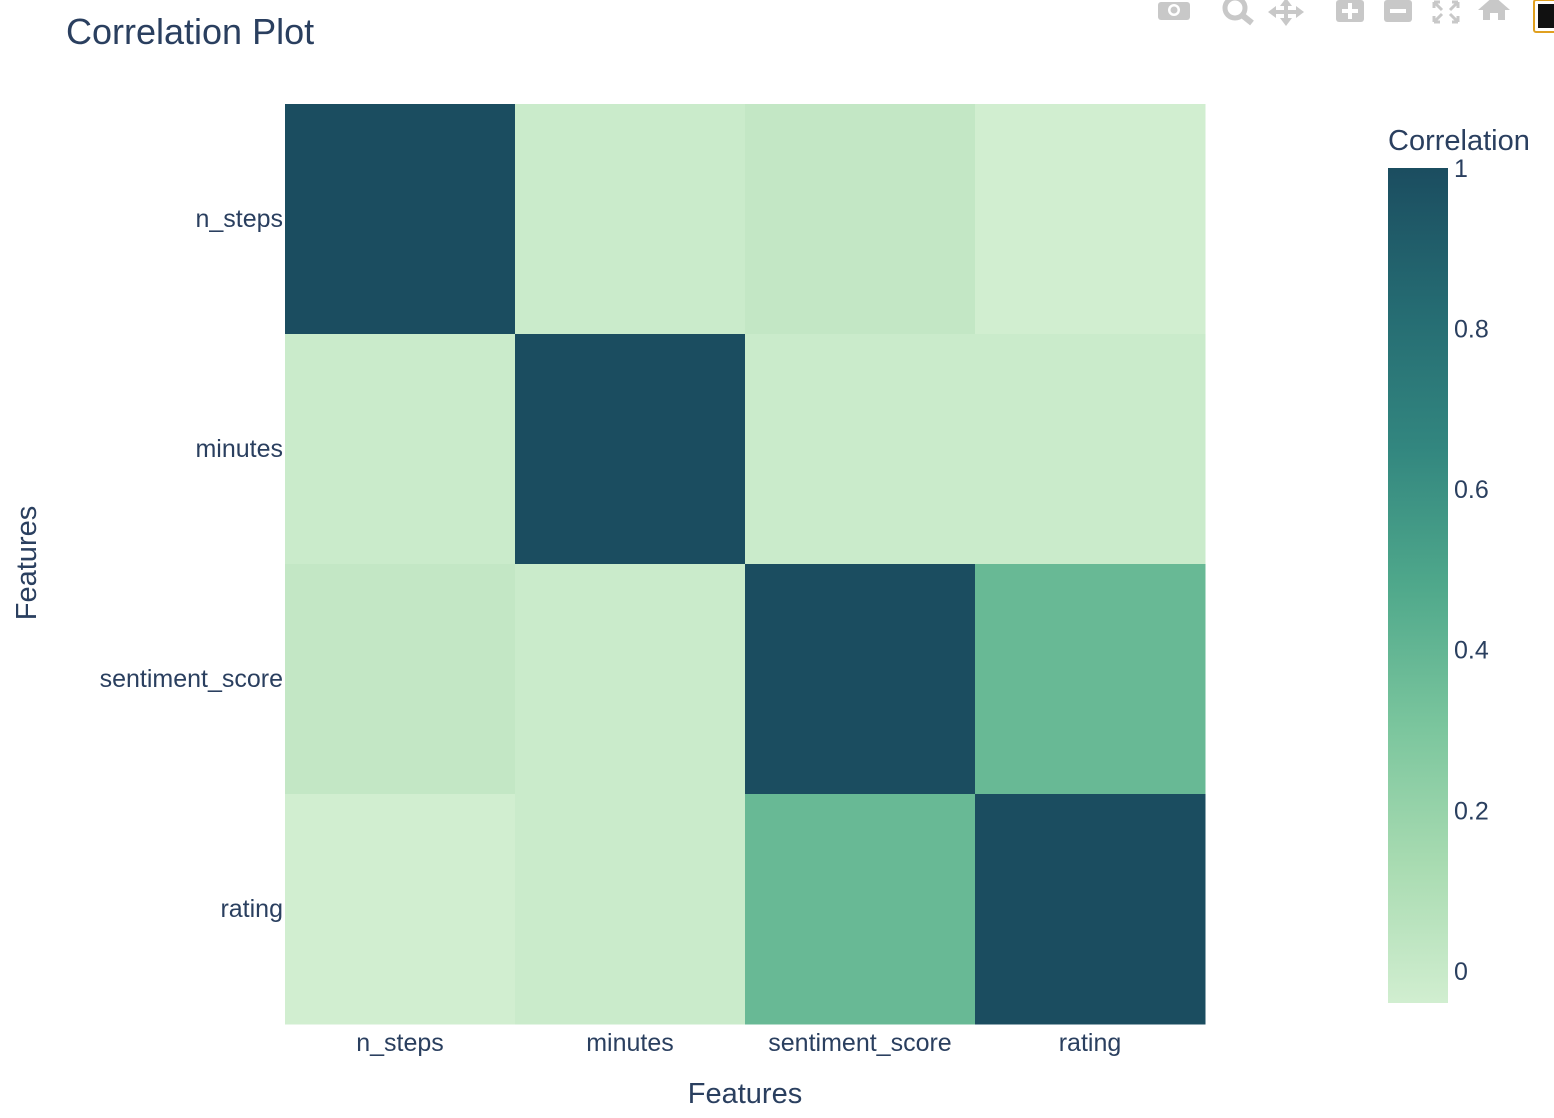  I want to click on y-tick-label: sentiment_score, so click(191, 679).